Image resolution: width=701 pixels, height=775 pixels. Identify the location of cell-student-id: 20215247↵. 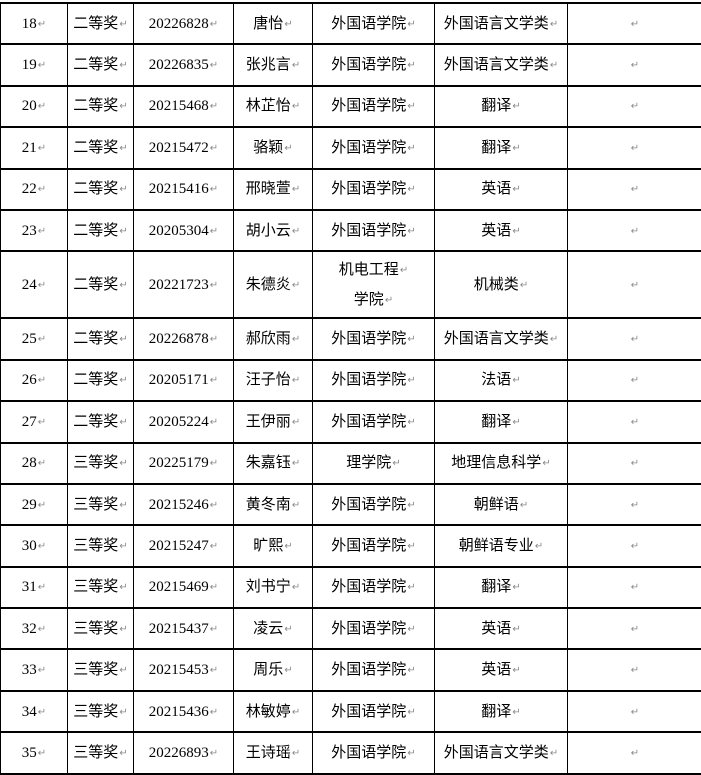
(183, 546).